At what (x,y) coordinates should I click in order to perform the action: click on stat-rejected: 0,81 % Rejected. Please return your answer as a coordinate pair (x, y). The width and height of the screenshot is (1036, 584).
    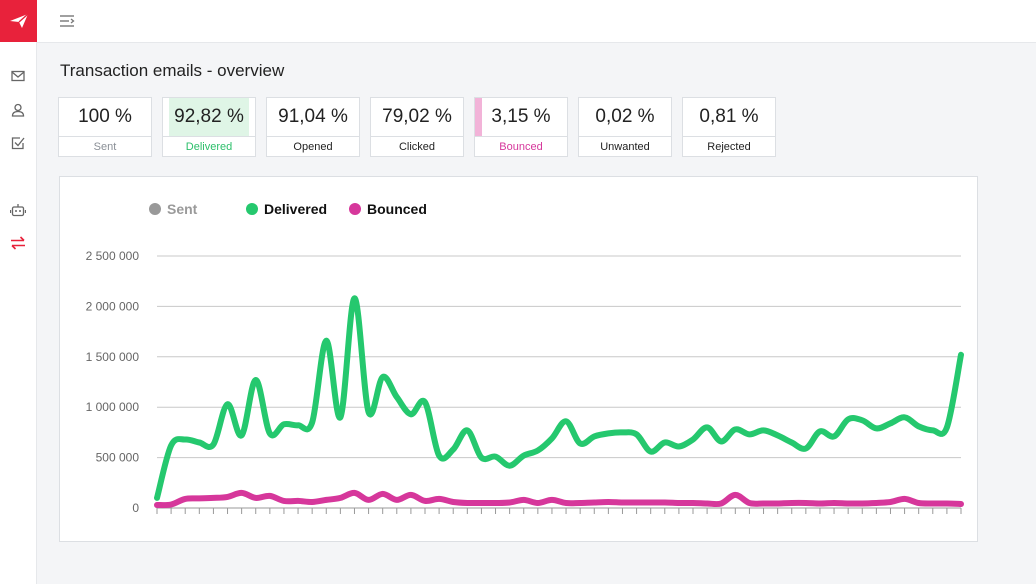
    Looking at the image, I should click on (729, 127).